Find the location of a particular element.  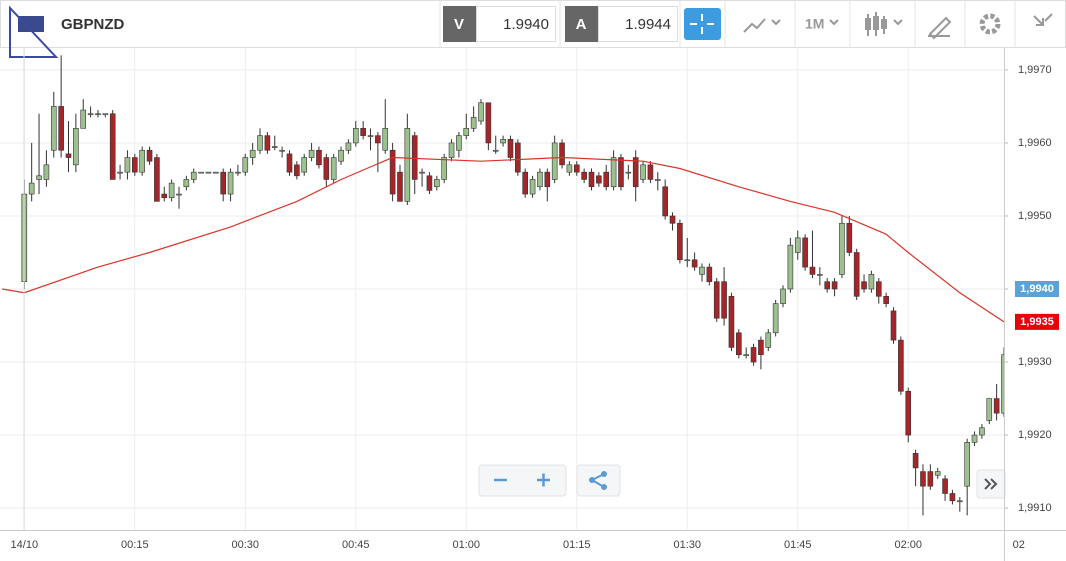

y-tick-label: 1,9970 is located at coordinates (1035, 70).